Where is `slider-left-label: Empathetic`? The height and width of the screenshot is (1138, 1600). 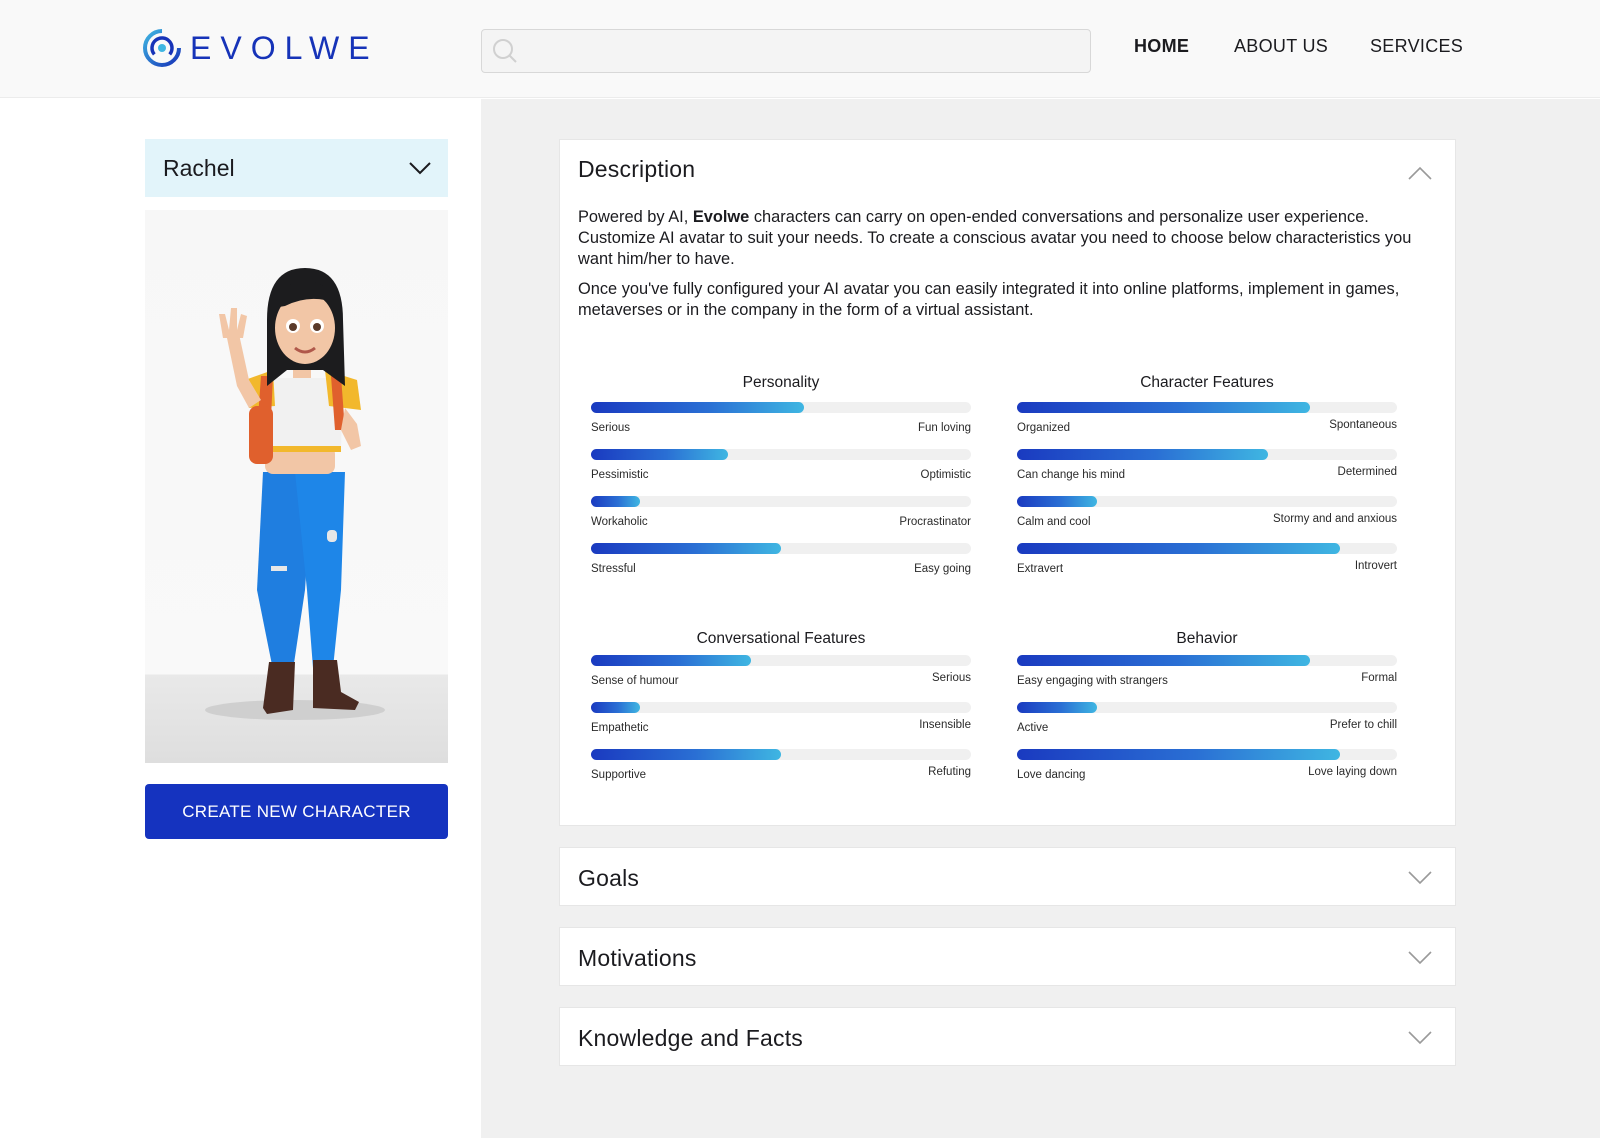 slider-left-label: Empathetic is located at coordinates (620, 728).